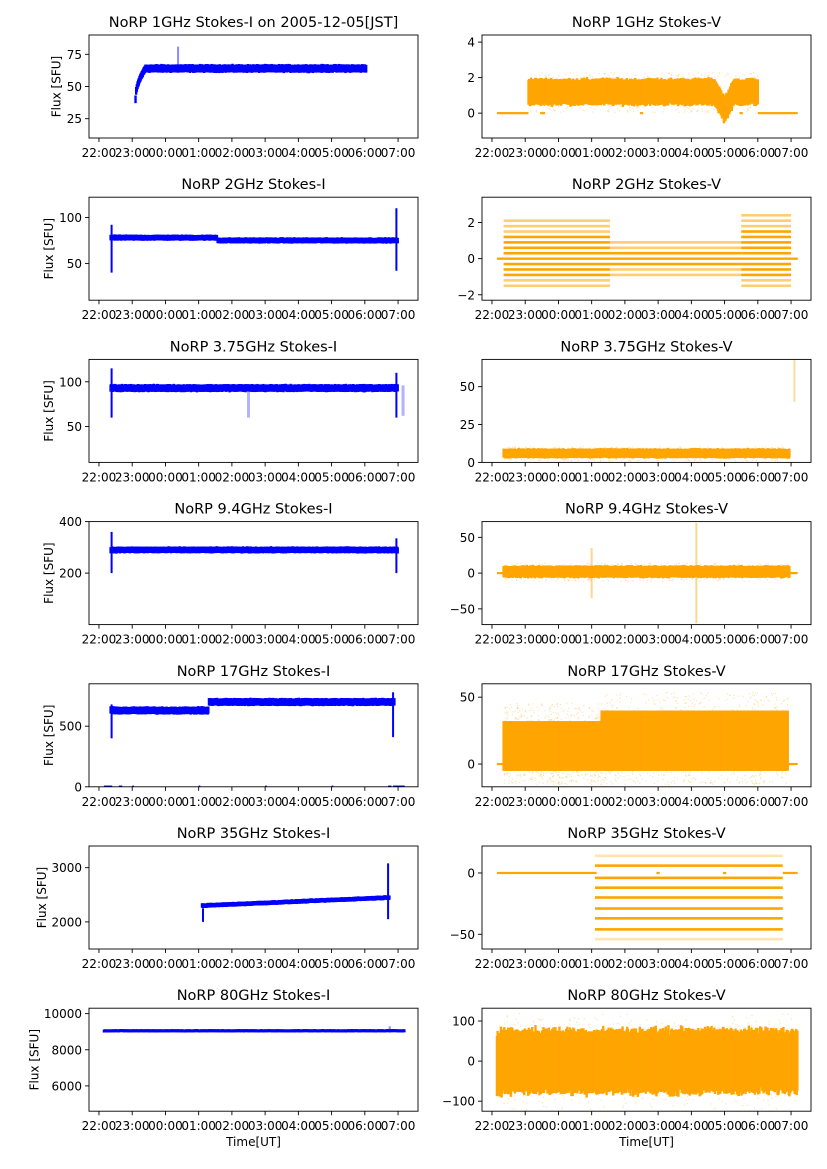  Describe the element at coordinates (253, 1142) in the screenshot. I see `x-axis-label: Time[UT]` at that location.